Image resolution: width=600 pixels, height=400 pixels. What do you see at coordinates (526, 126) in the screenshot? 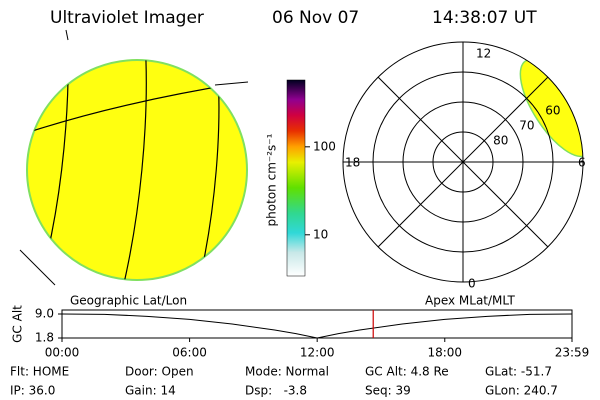
I see `lat-ring-label: 70` at bounding box center [526, 126].